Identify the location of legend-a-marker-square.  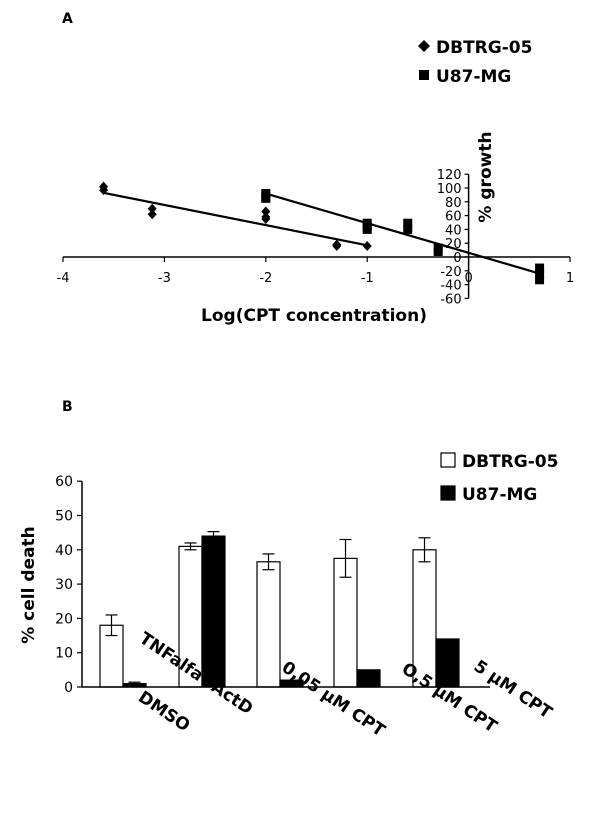
(424, 75).